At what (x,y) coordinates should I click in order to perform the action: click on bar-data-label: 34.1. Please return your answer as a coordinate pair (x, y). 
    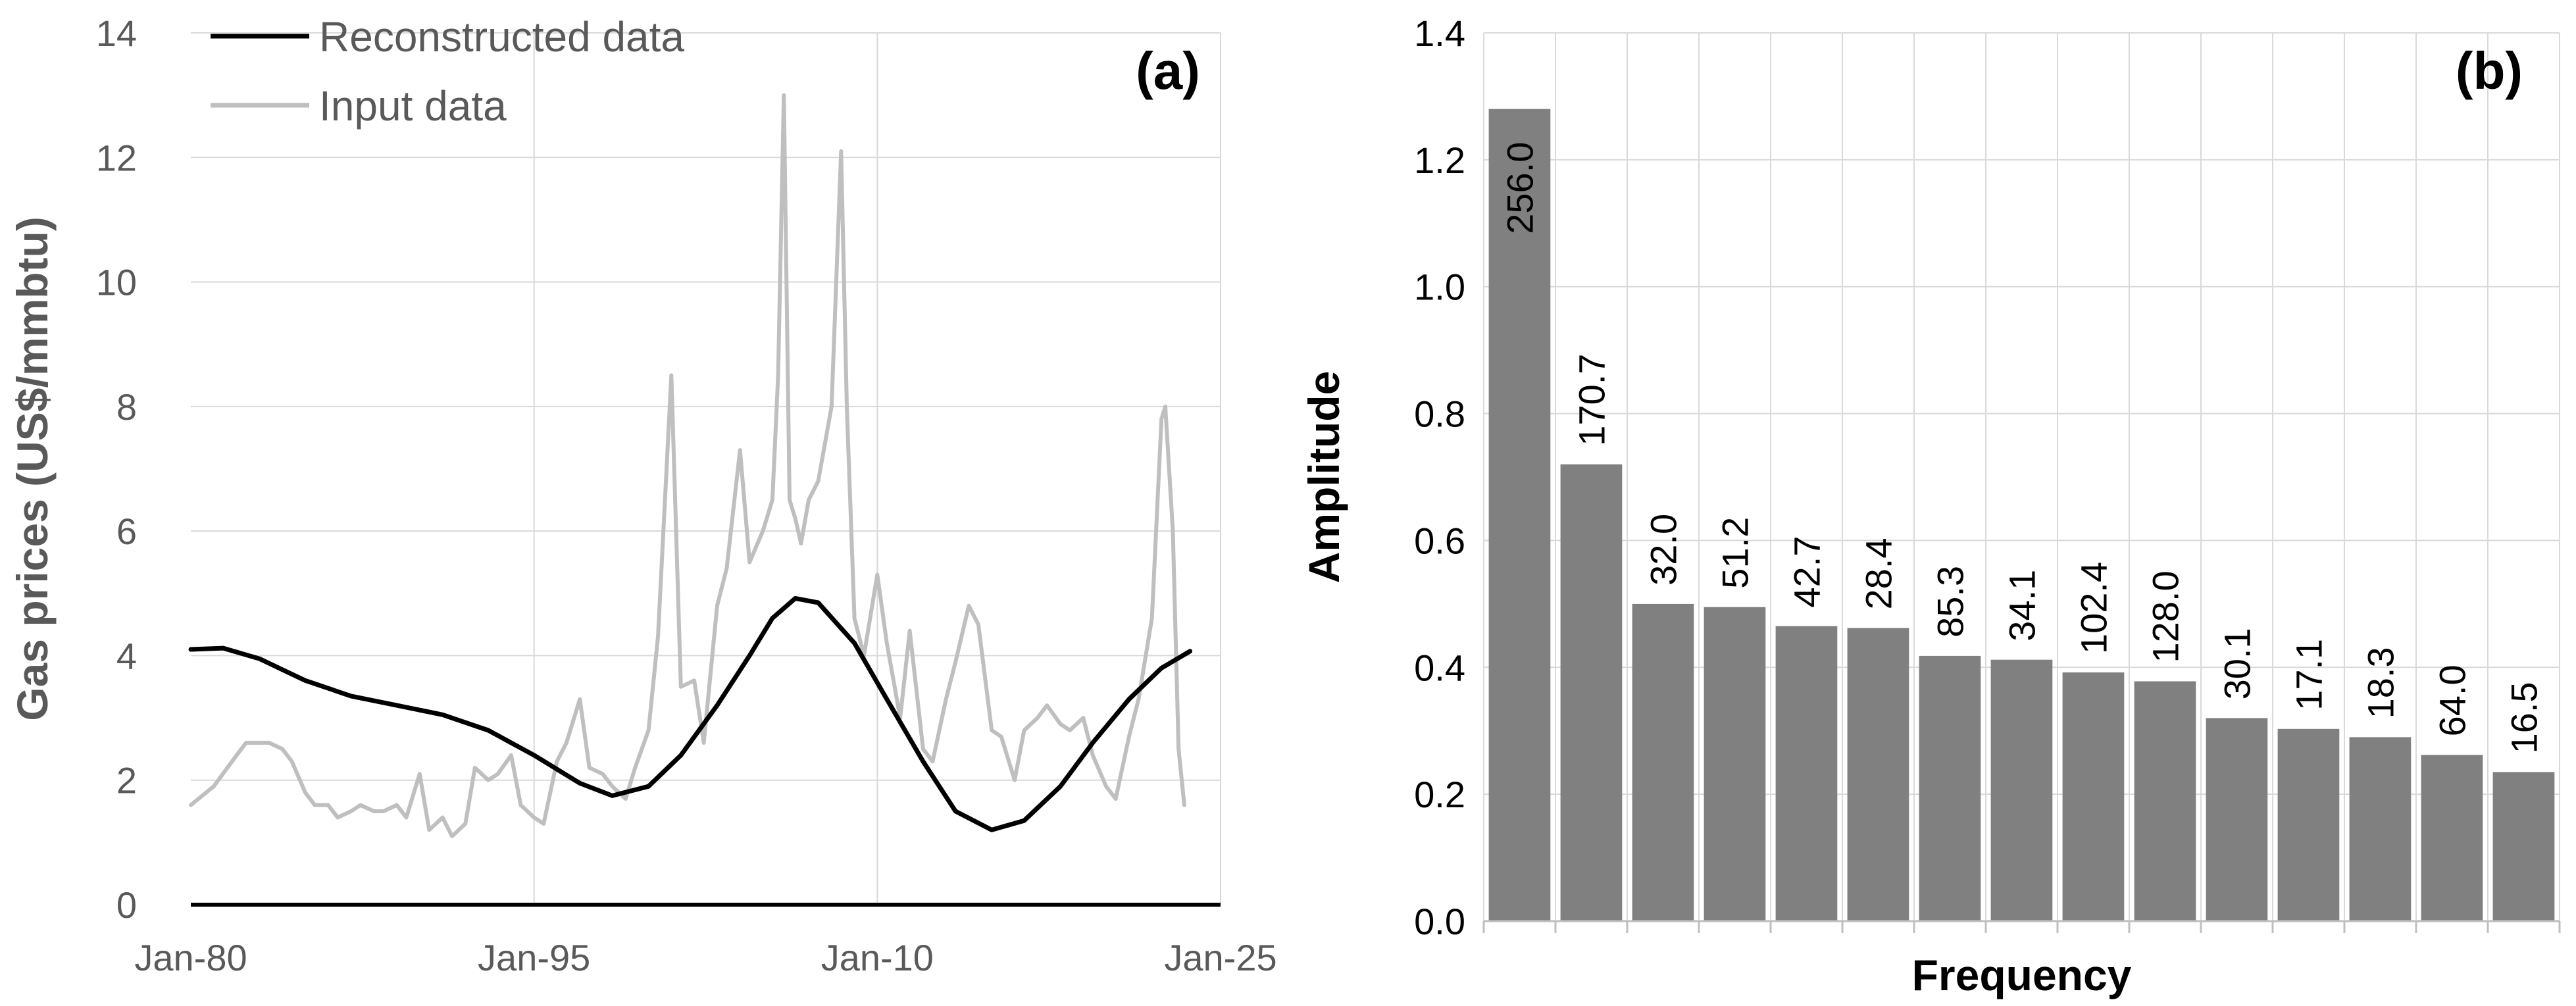
    Looking at the image, I should click on (2023, 605).